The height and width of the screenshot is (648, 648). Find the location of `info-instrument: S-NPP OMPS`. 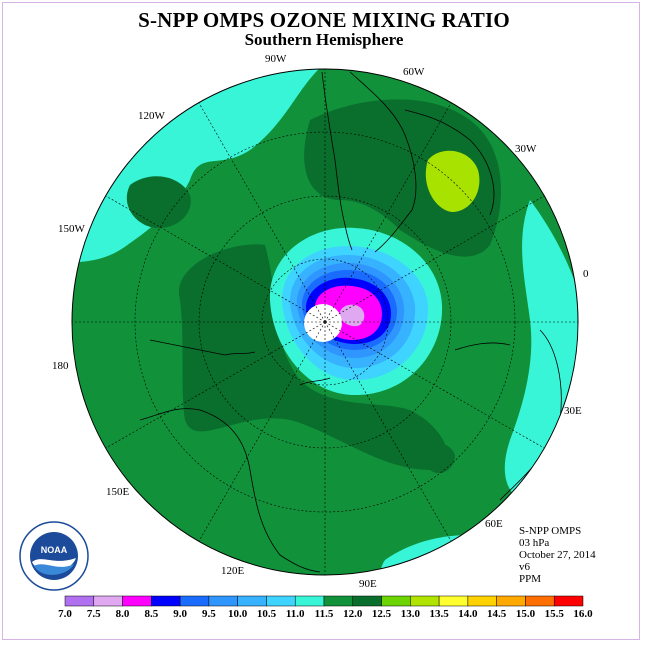

info-instrument: S-NPP OMPS is located at coordinates (550, 531).